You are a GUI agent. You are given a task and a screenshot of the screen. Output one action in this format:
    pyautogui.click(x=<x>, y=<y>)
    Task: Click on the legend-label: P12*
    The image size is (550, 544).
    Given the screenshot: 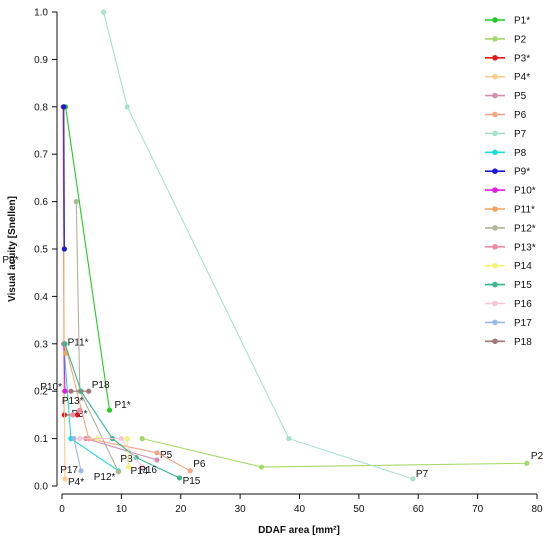 What is the action you would take?
    pyautogui.click(x=525, y=228)
    